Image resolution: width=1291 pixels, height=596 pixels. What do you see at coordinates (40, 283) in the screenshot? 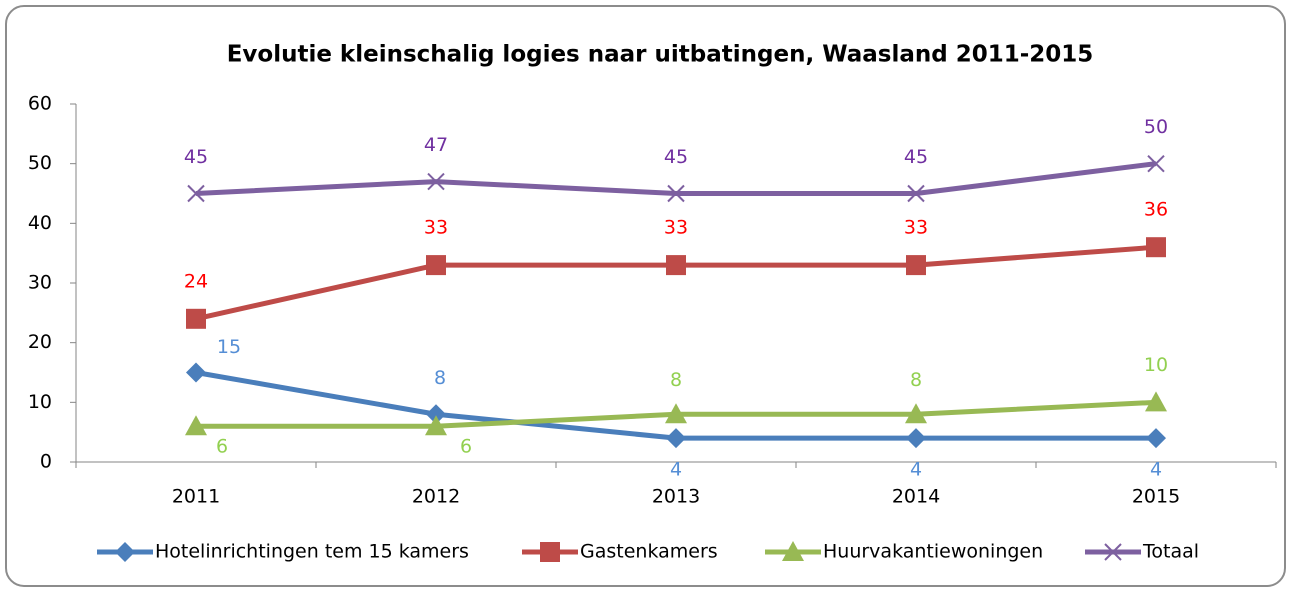
I see `y-tick-label: 30` at bounding box center [40, 283].